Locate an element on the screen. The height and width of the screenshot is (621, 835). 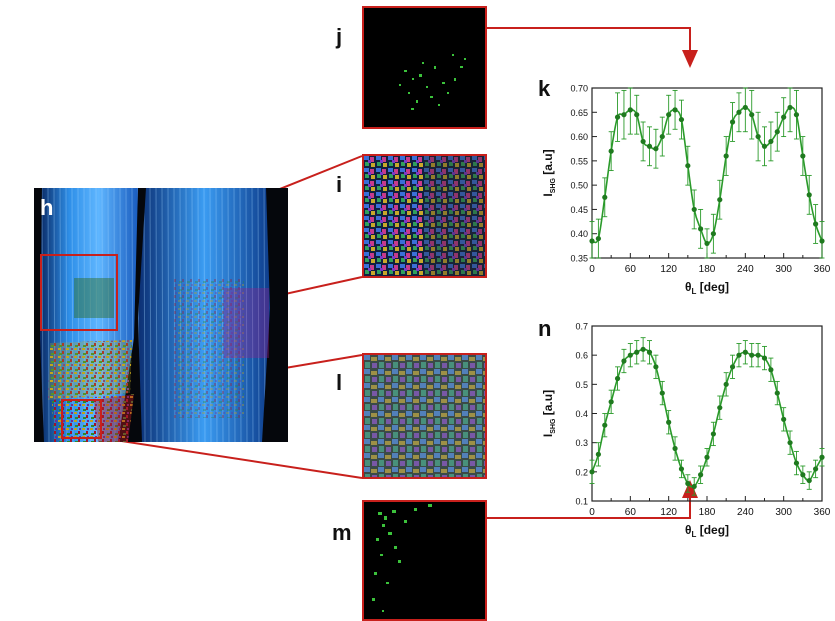
panel-i-image is located at coordinates (424, 216).